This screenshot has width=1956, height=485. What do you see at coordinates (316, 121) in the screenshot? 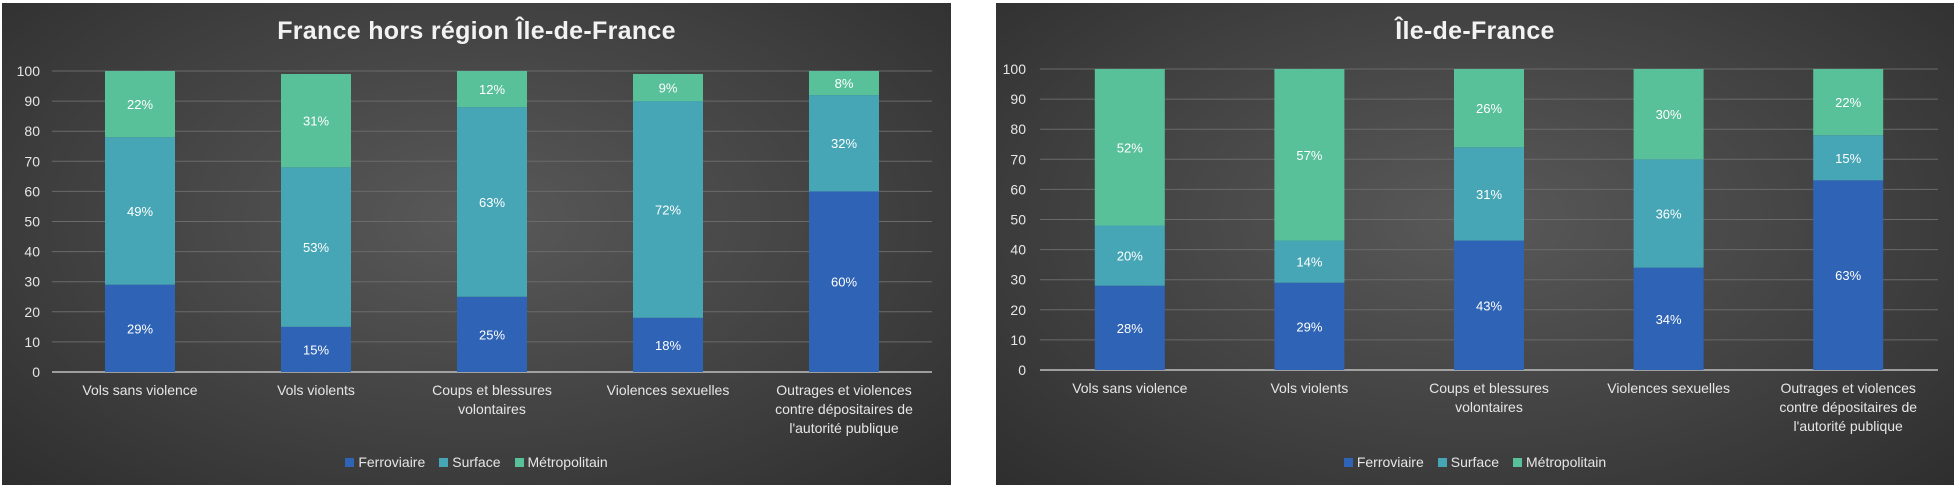
I see `data-label: 31%` at bounding box center [316, 121].